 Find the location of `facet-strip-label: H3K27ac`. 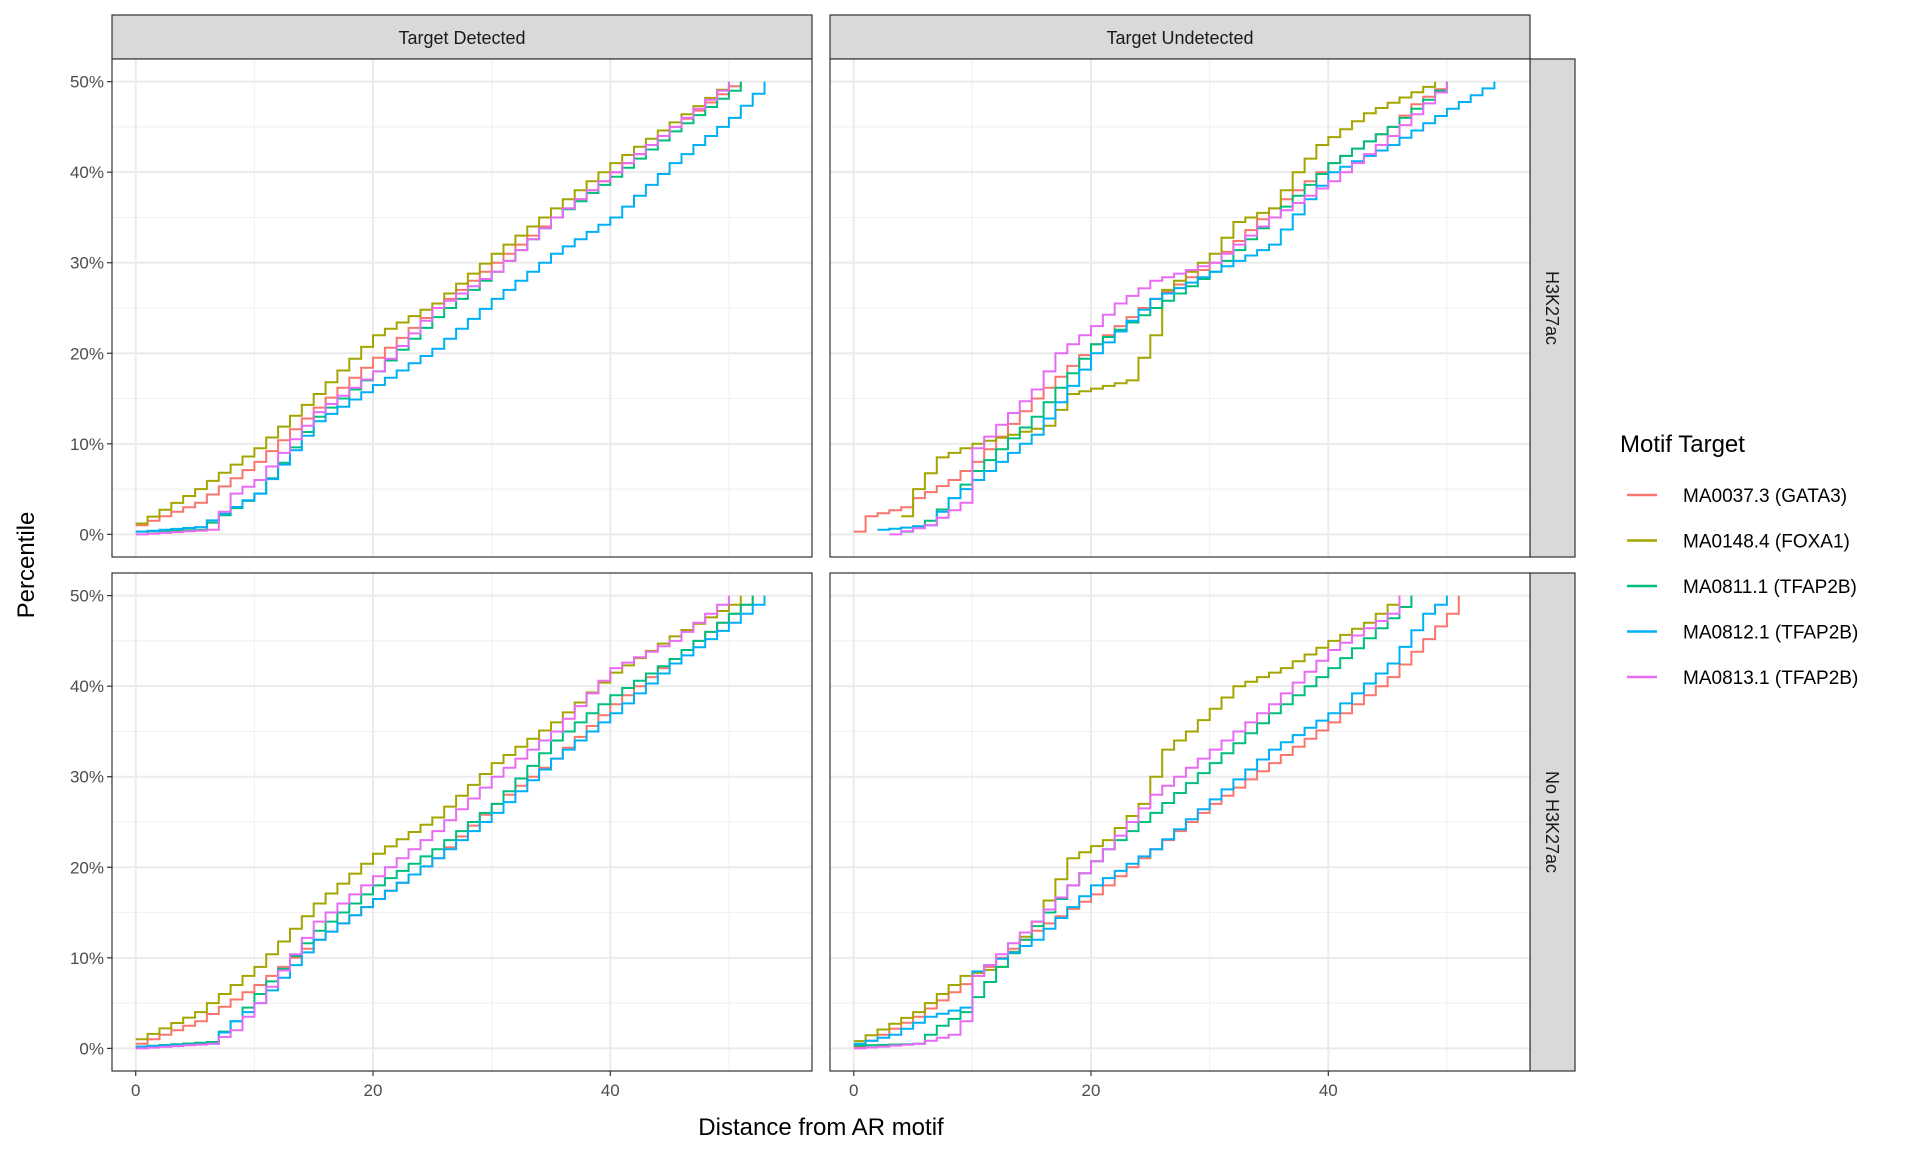

facet-strip-label: H3K27ac is located at coordinates (1552, 308).